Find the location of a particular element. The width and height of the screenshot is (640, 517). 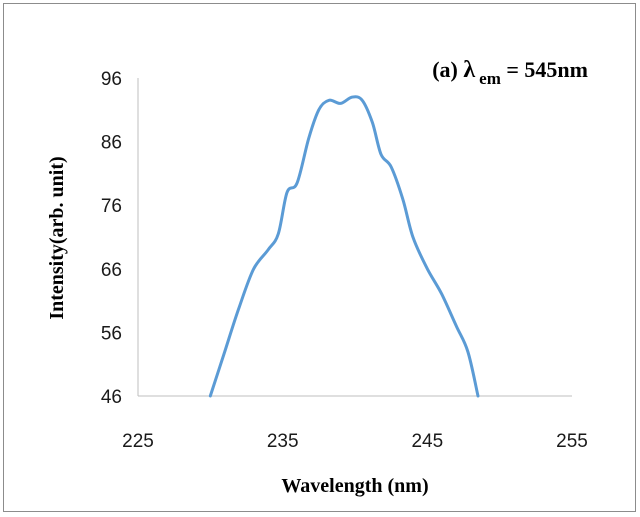

x-tick-label: 255 is located at coordinates (572, 441).